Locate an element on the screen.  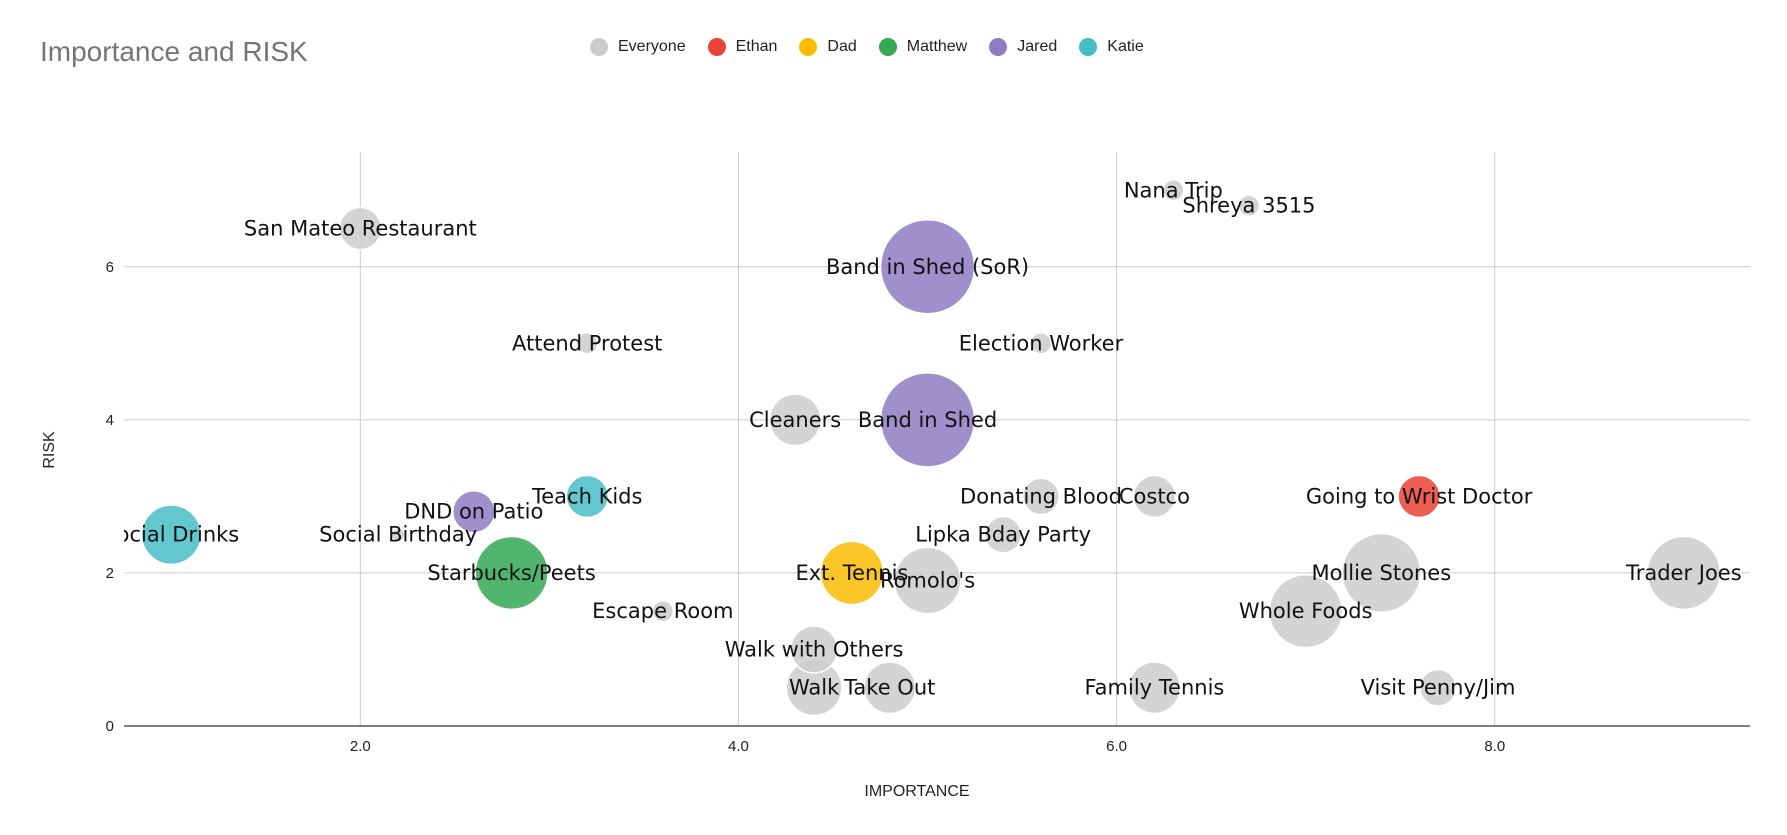
y-tick-label: 0 is located at coordinates (110, 726).